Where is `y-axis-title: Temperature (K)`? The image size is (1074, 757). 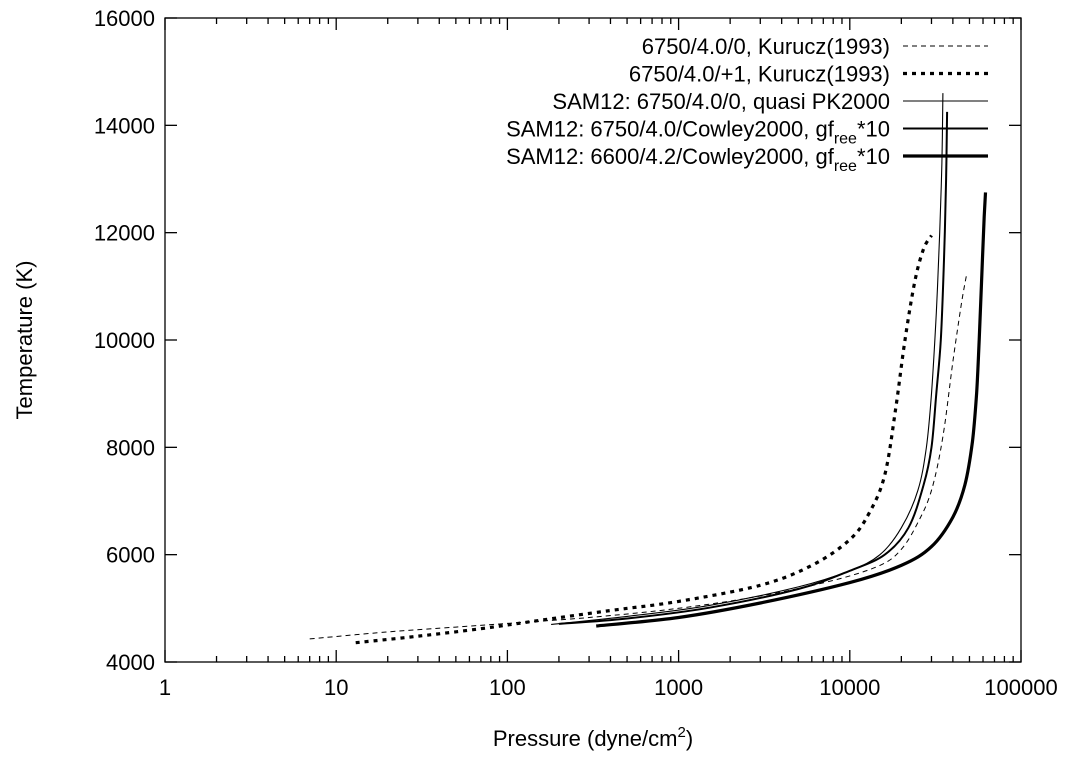
y-axis-title: Temperature (K) is located at coordinates (24, 340).